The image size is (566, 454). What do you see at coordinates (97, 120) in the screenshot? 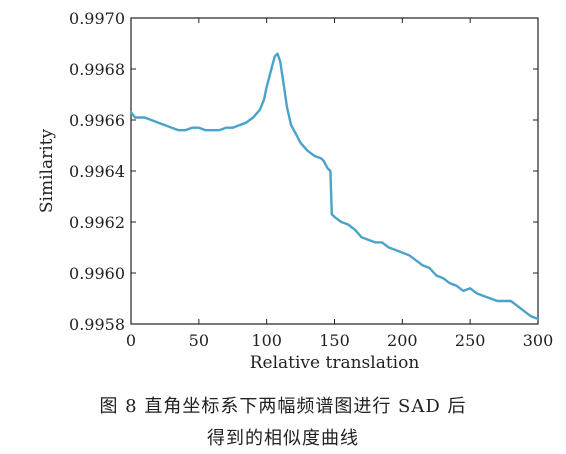
I see `y-tick-label: 0.9966` at bounding box center [97, 120].